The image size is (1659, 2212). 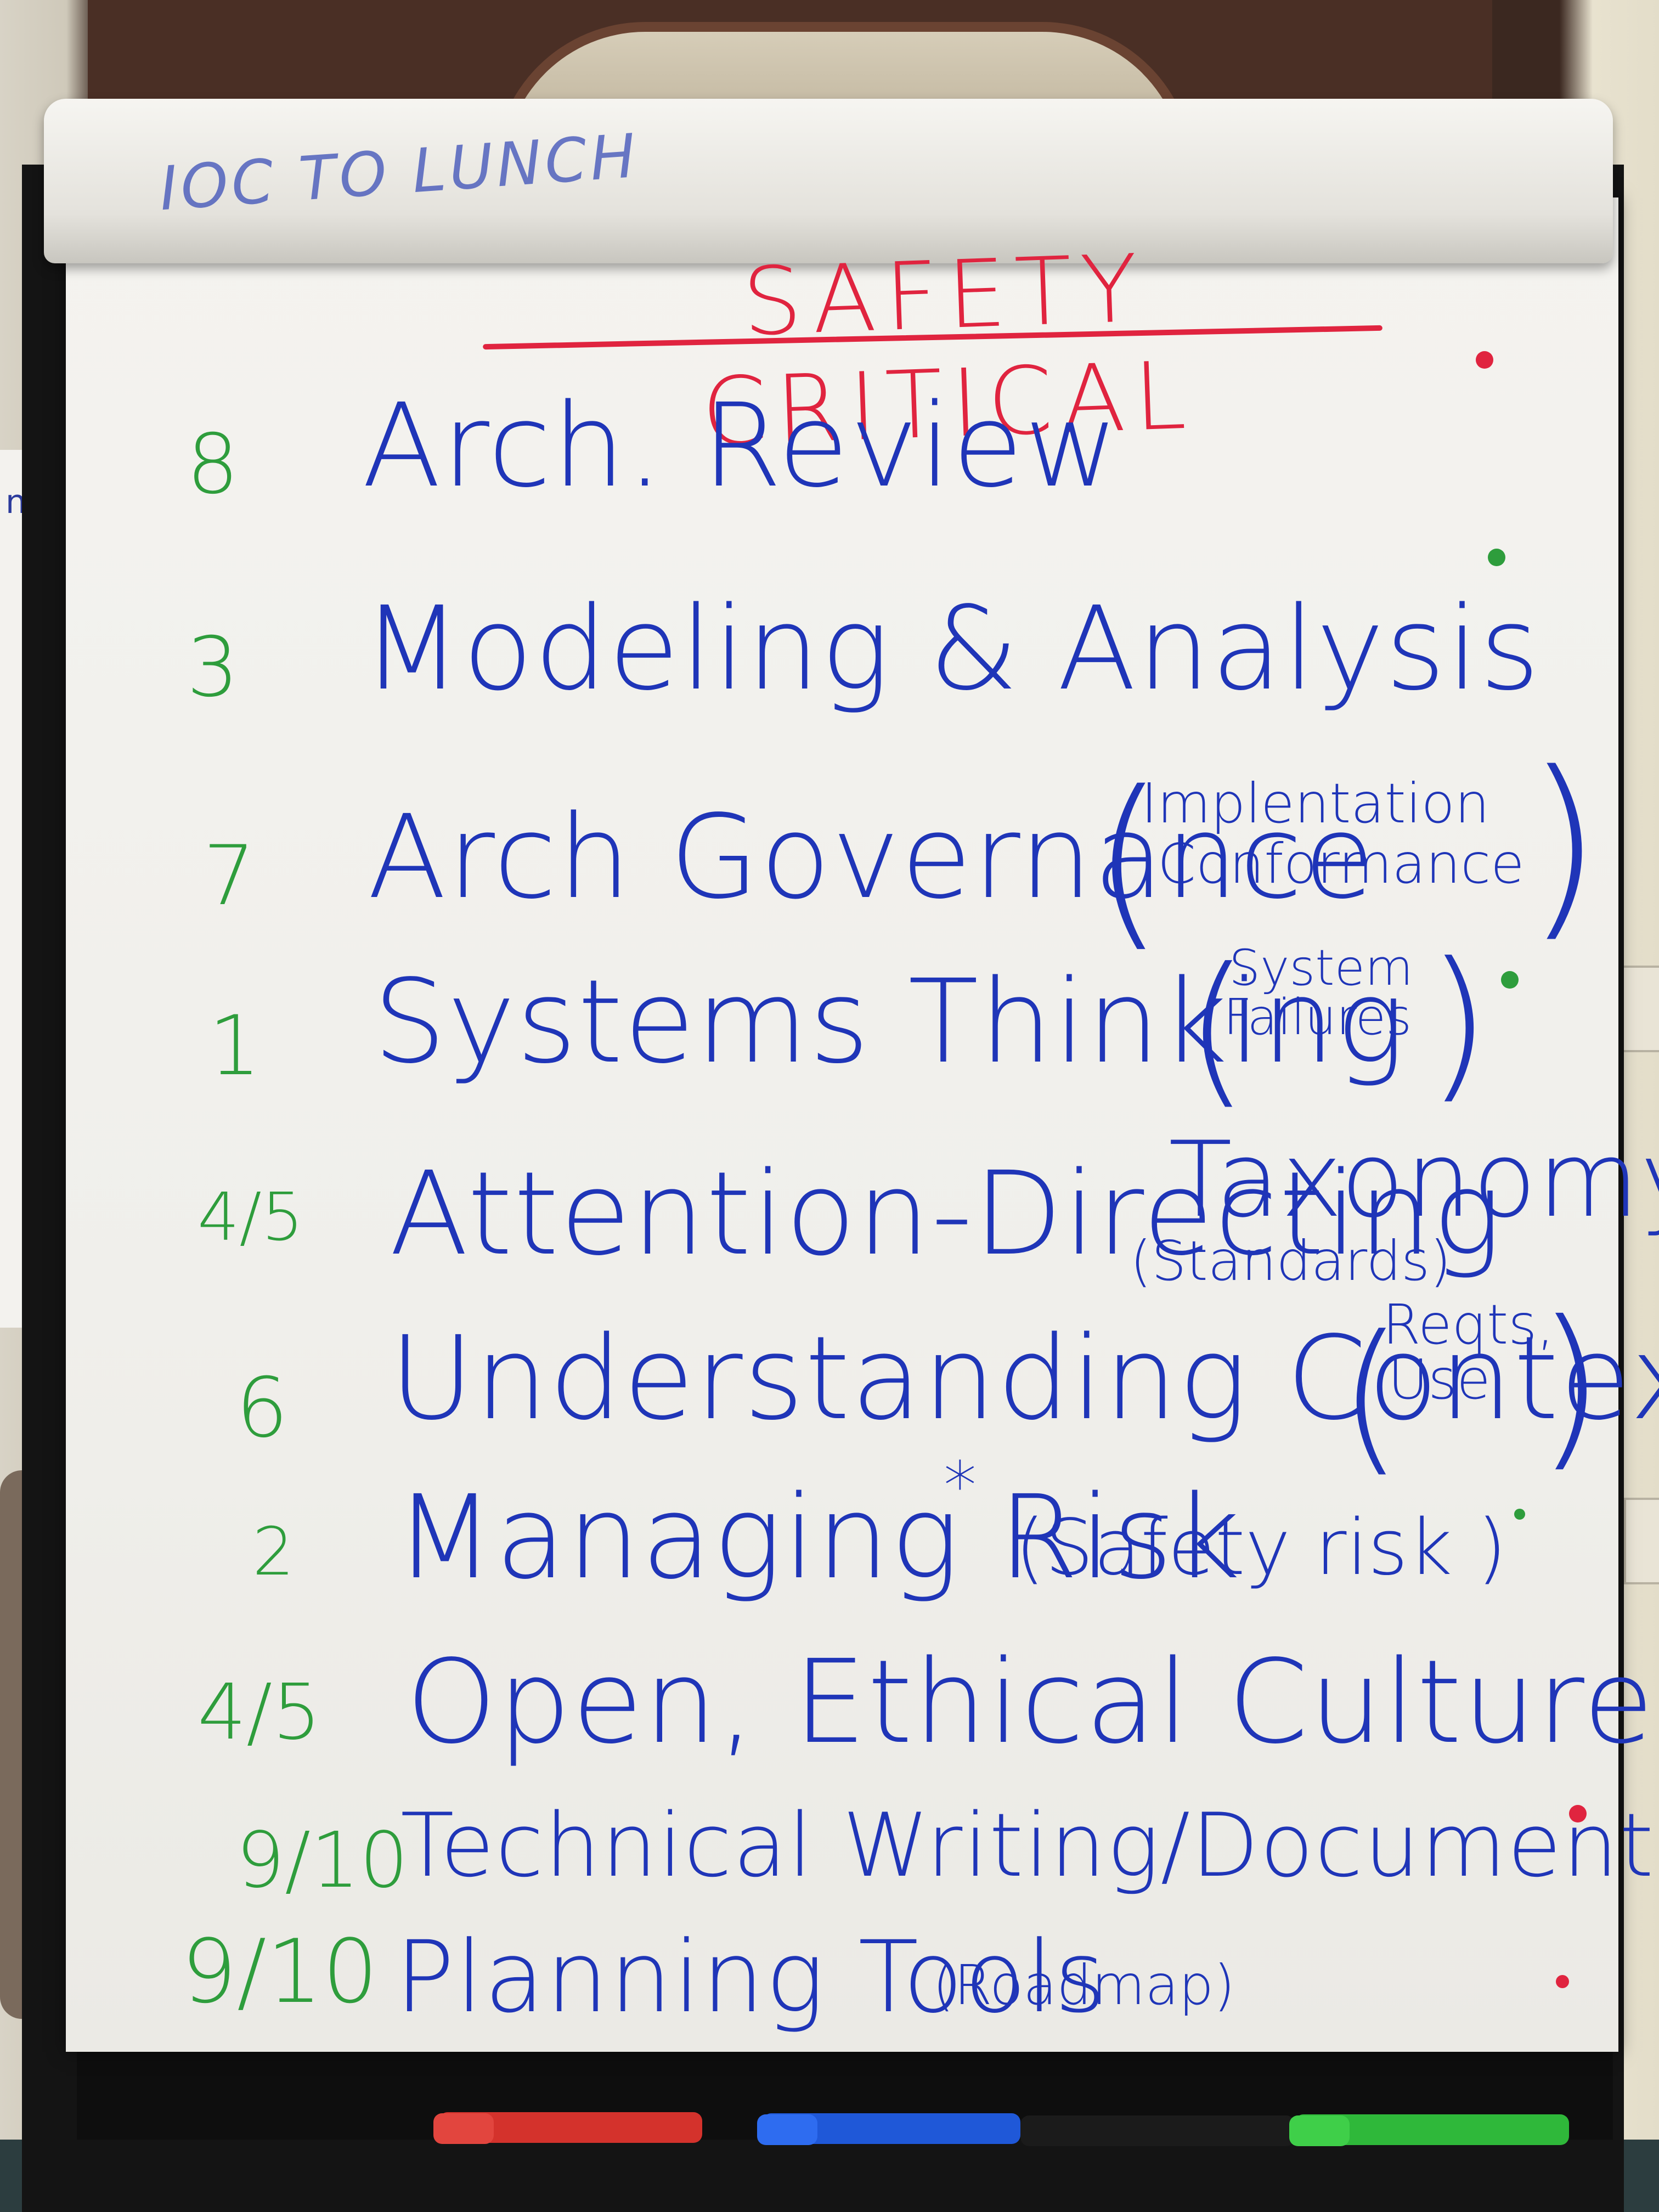 I want to click on star-mark: *, so click(x=960, y=1486).